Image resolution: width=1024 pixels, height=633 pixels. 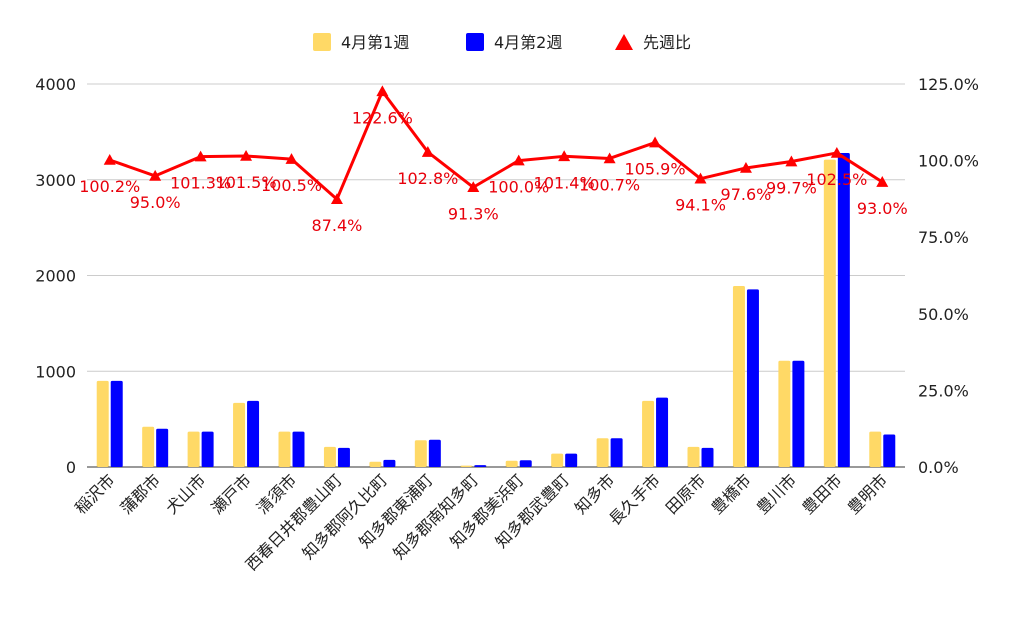 I want to click on data-label: 99.7%, so click(x=791, y=188).